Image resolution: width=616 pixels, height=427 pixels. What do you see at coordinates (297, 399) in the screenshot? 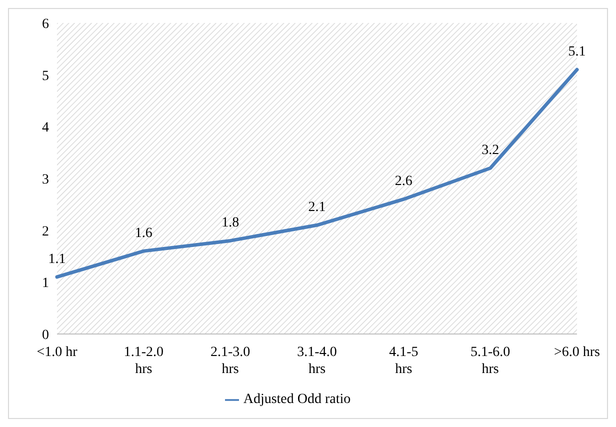
I see `legend-label: Adjusted Odd ratio` at bounding box center [297, 399].